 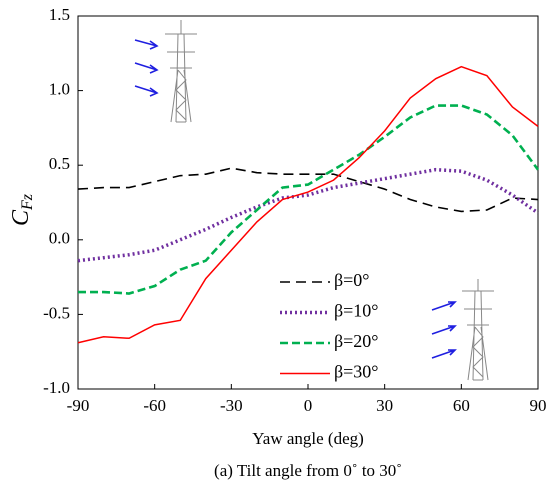 What do you see at coordinates (352, 280) in the screenshot?
I see `legend-label: β=0°` at bounding box center [352, 280].